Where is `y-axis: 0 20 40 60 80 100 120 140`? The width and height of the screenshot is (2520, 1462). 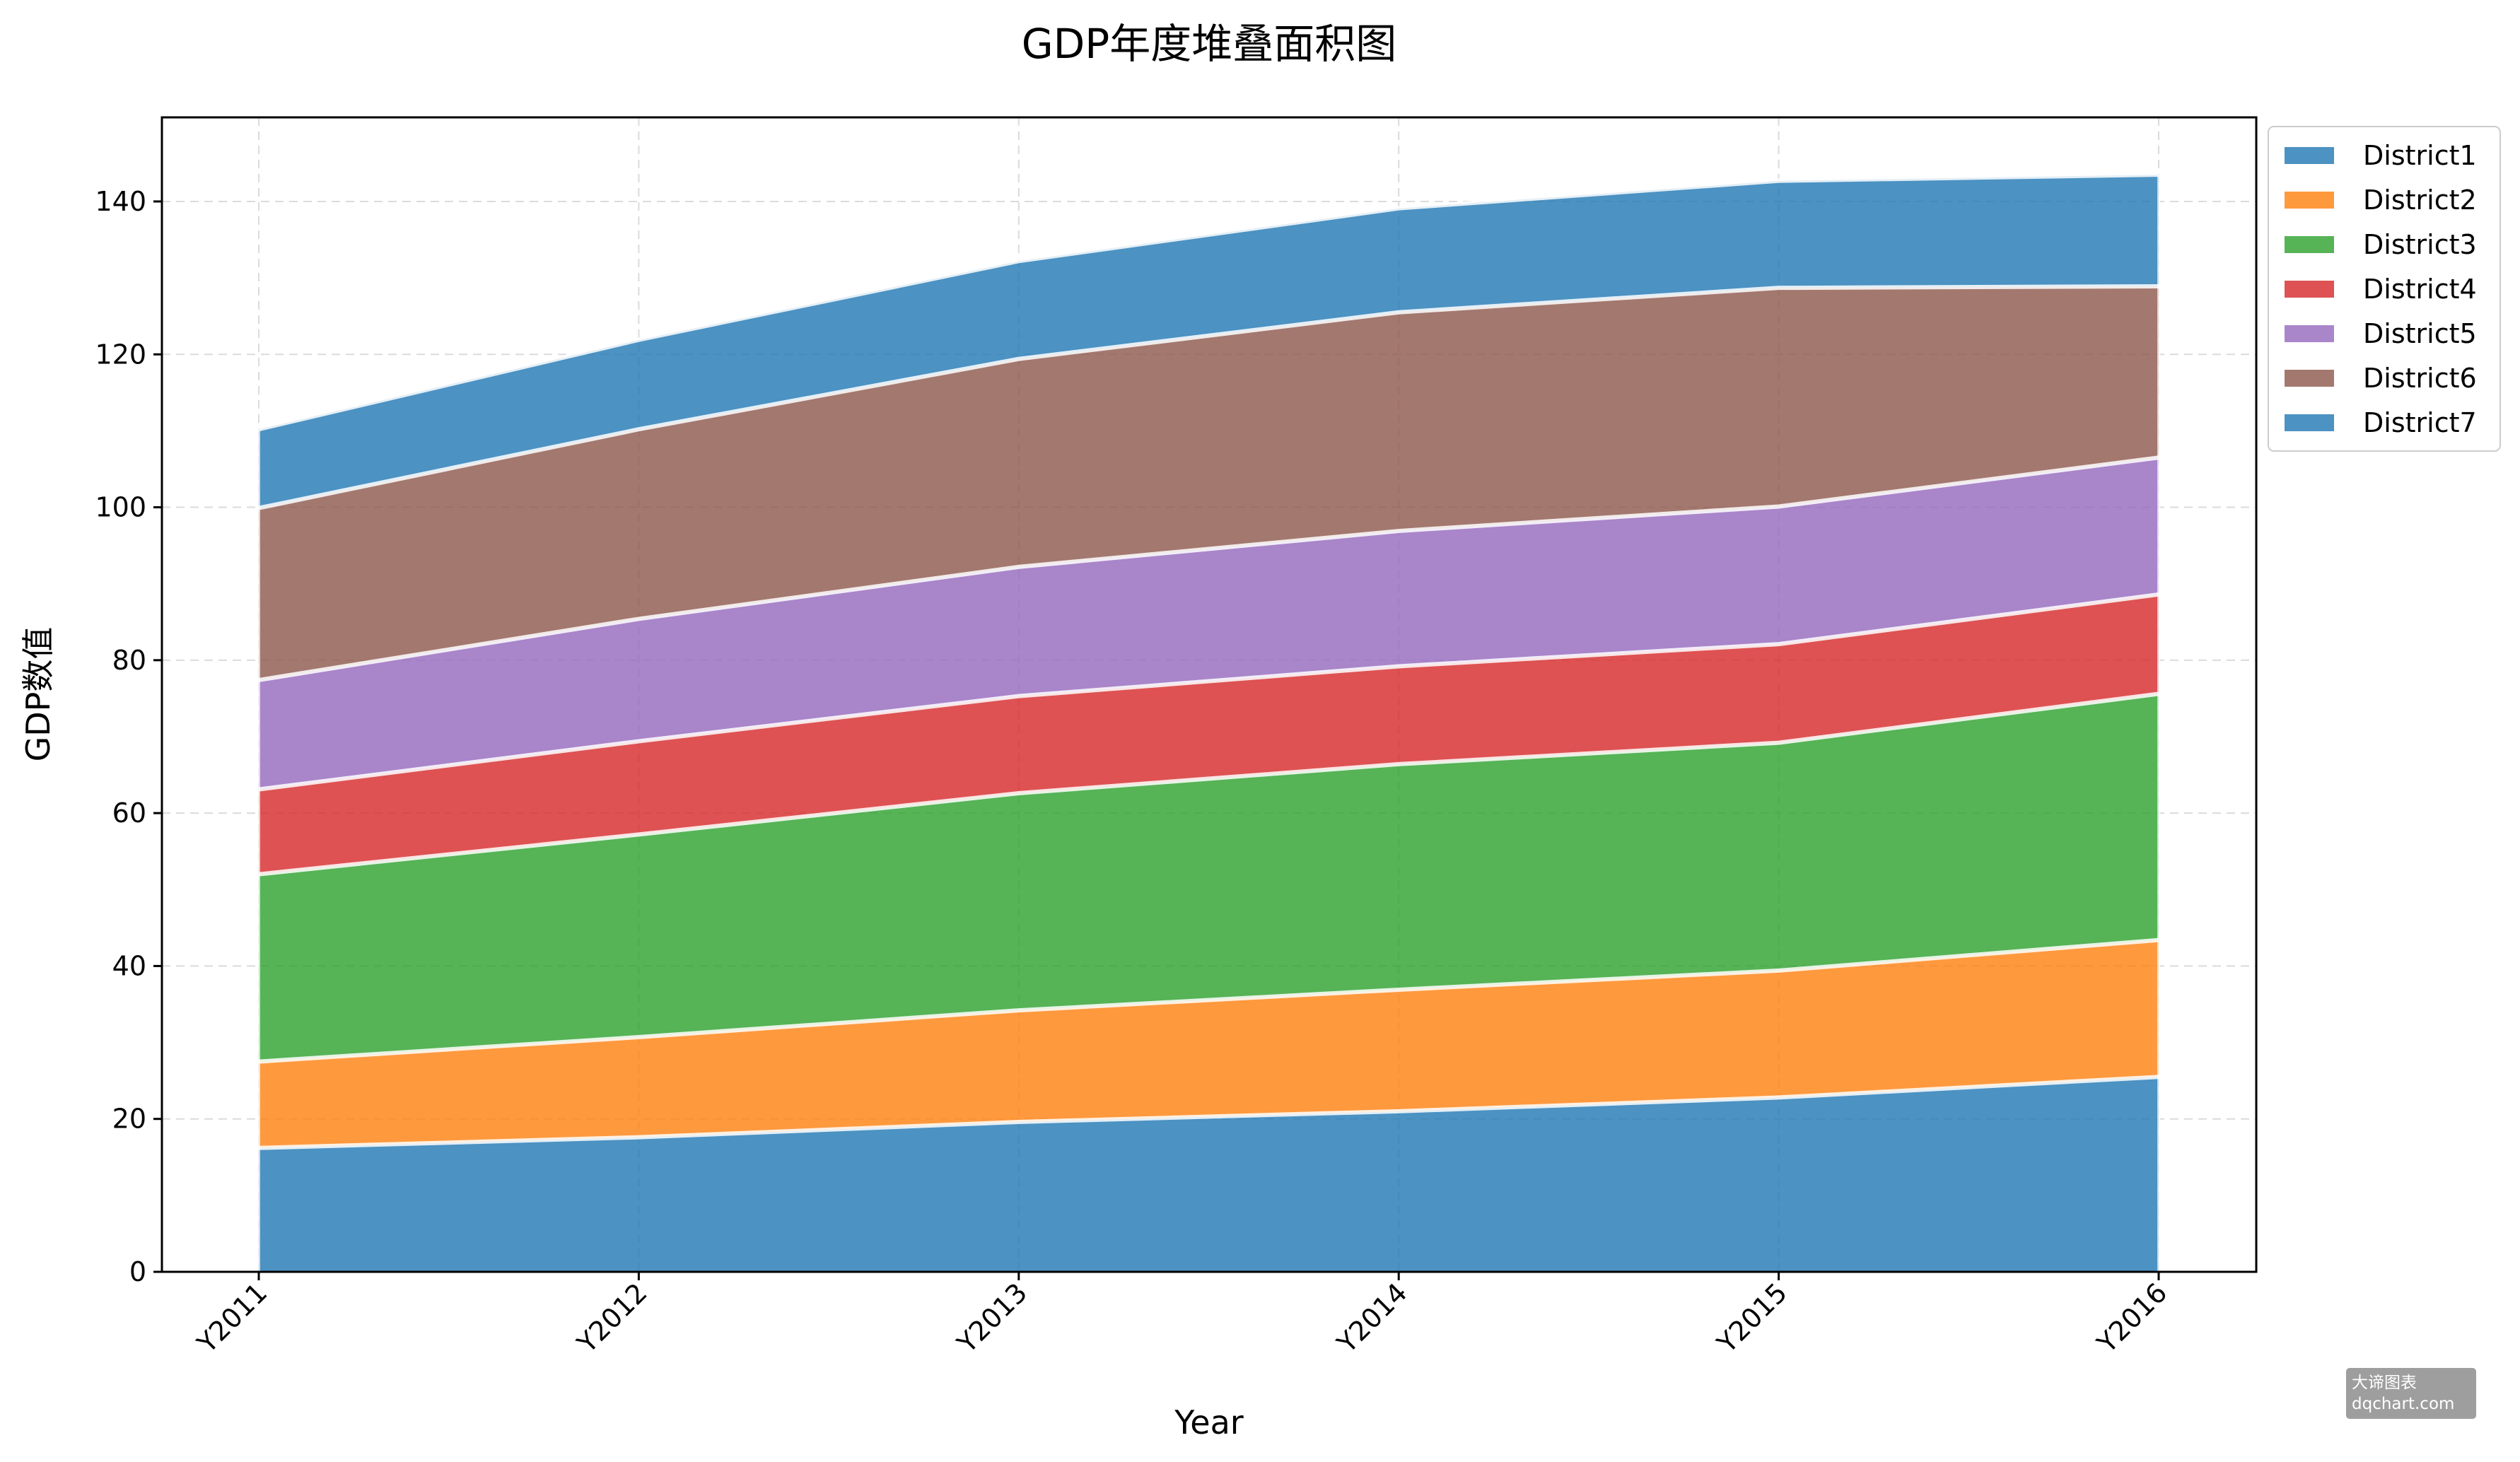 y-axis: 0 20 40 60 80 100 120 140 is located at coordinates (128, 736).